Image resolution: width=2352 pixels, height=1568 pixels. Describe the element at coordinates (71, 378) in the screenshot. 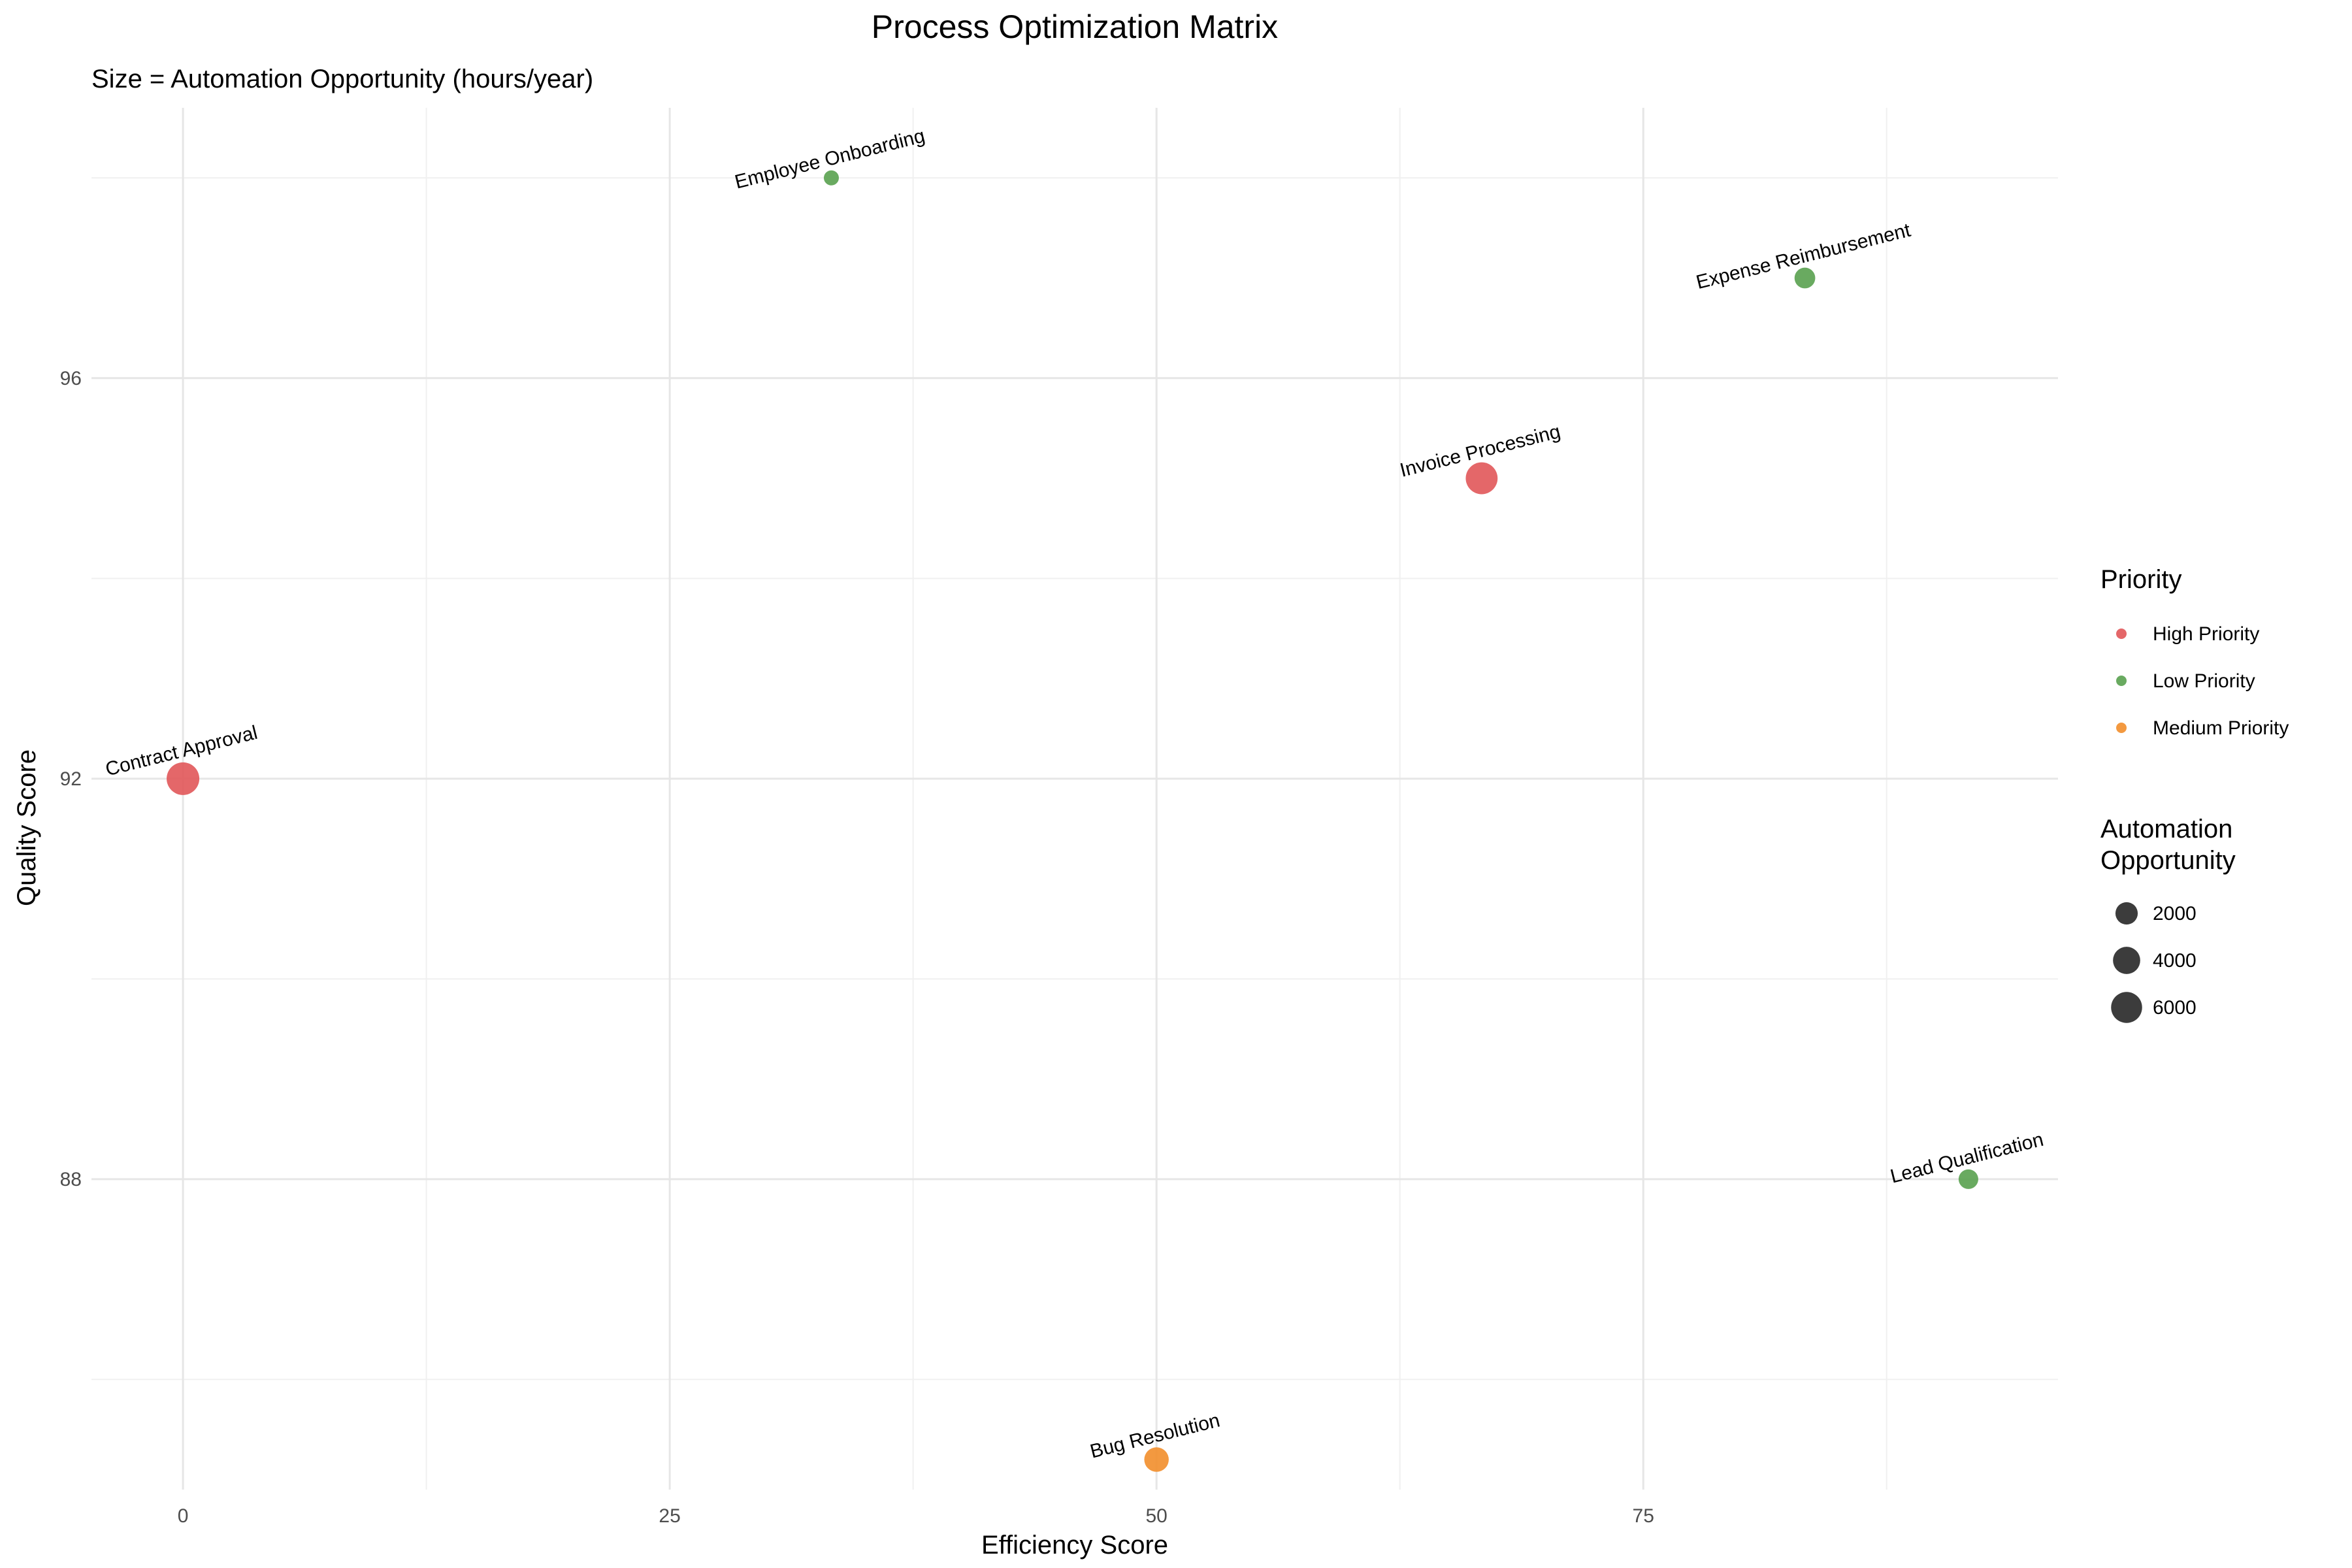

I see `y-tick-label: 96` at that location.